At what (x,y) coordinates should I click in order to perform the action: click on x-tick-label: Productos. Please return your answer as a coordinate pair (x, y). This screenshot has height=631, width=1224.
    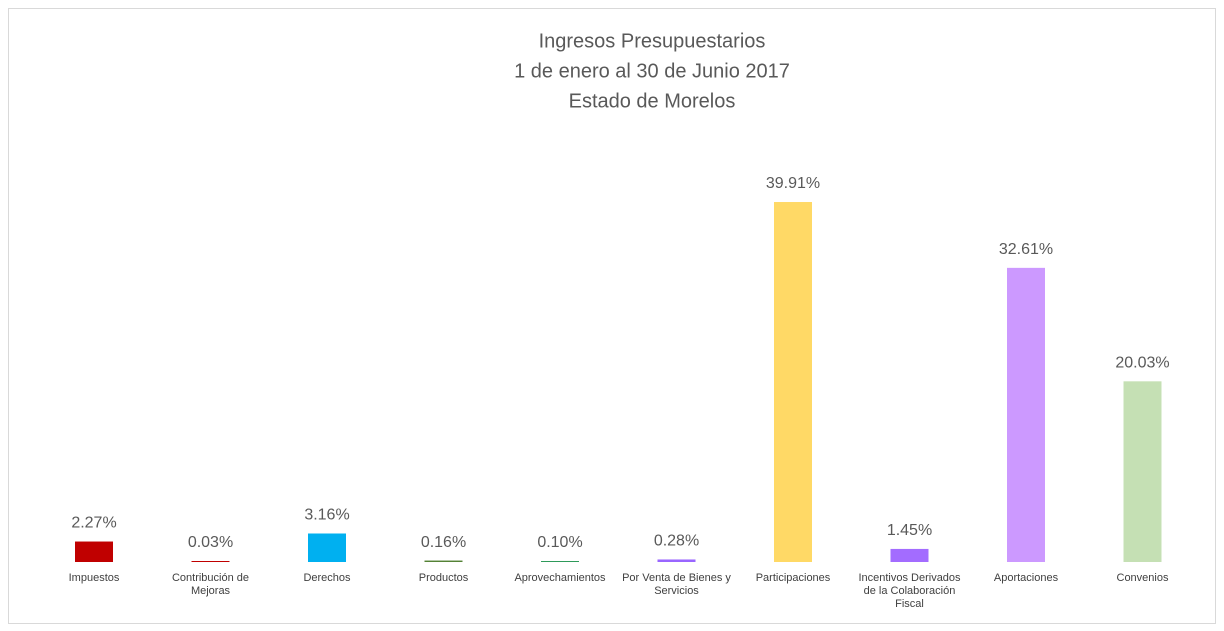
    Looking at the image, I should click on (443, 578).